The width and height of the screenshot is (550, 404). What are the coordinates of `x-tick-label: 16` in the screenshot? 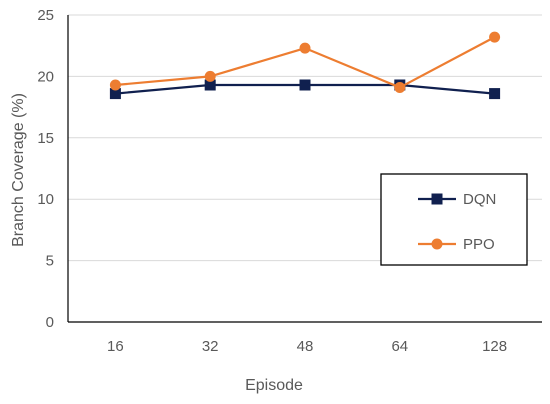 It's located at (115, 346).